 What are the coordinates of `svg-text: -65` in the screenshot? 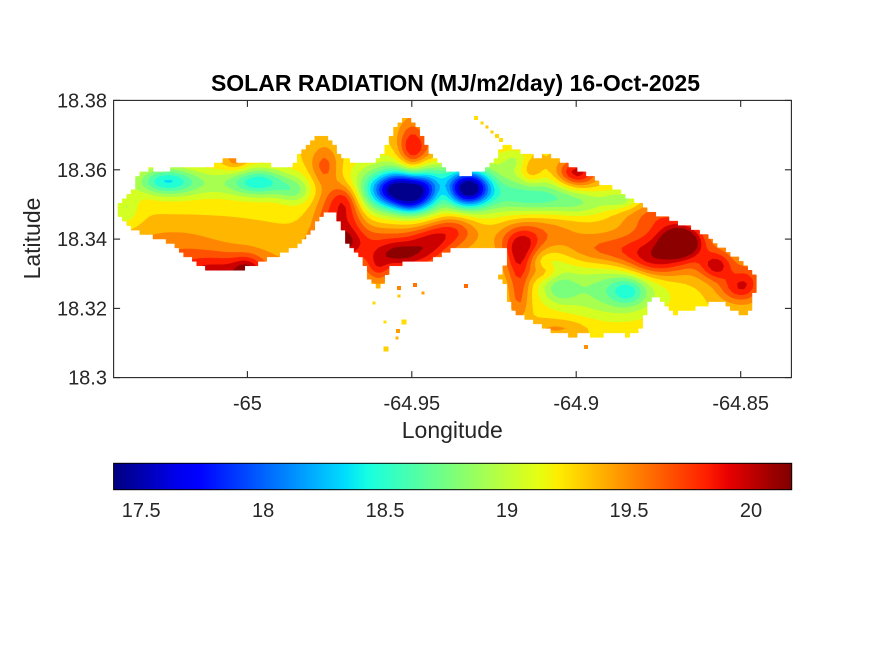 It's located at (247, 404).